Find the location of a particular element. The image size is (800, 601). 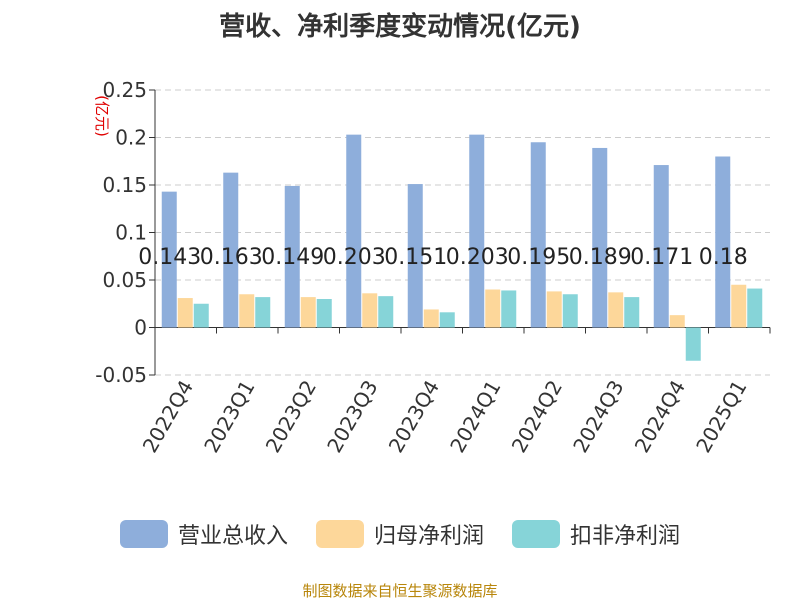

legend: 营业总收入 归母净利润 扣非净利润 is located at coordinates (400, 534).